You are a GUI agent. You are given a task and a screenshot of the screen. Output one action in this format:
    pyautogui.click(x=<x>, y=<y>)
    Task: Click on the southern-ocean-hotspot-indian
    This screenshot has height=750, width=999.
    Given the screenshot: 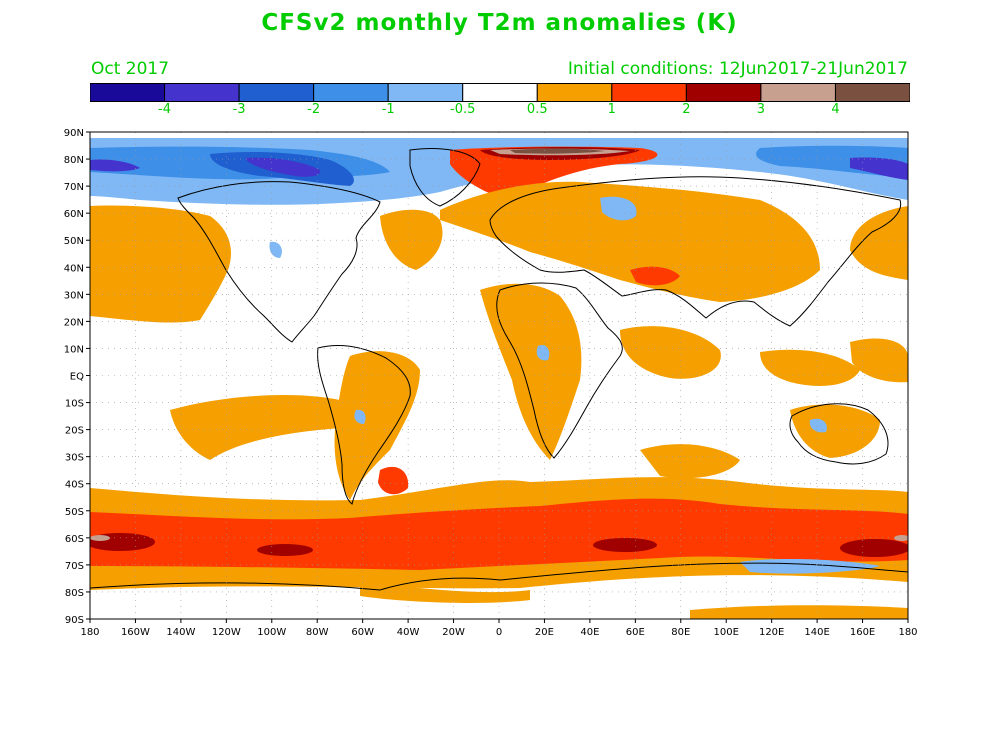 What is the action you would take?
    pyautogui.click(x=625, y=545)
    